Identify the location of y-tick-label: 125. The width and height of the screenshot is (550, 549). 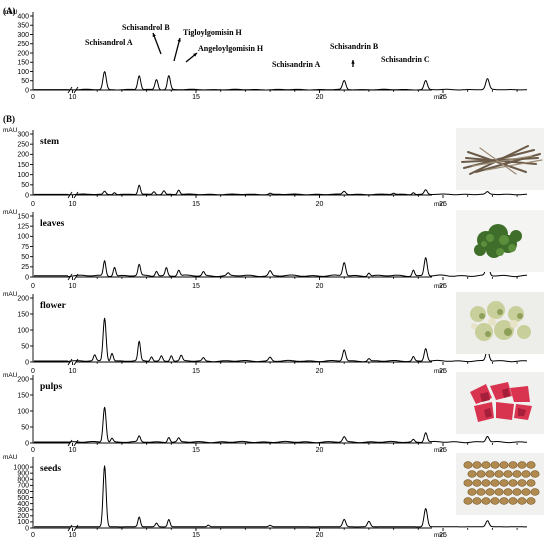
(23, 226).